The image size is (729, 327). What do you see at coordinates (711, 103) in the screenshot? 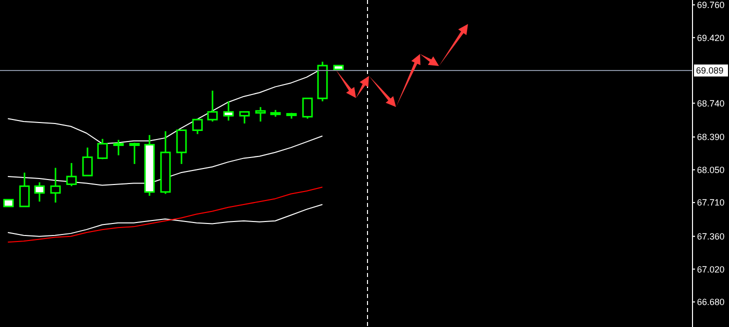
I see `y-tick-label: 68.740` at bounding box center [711, 103].